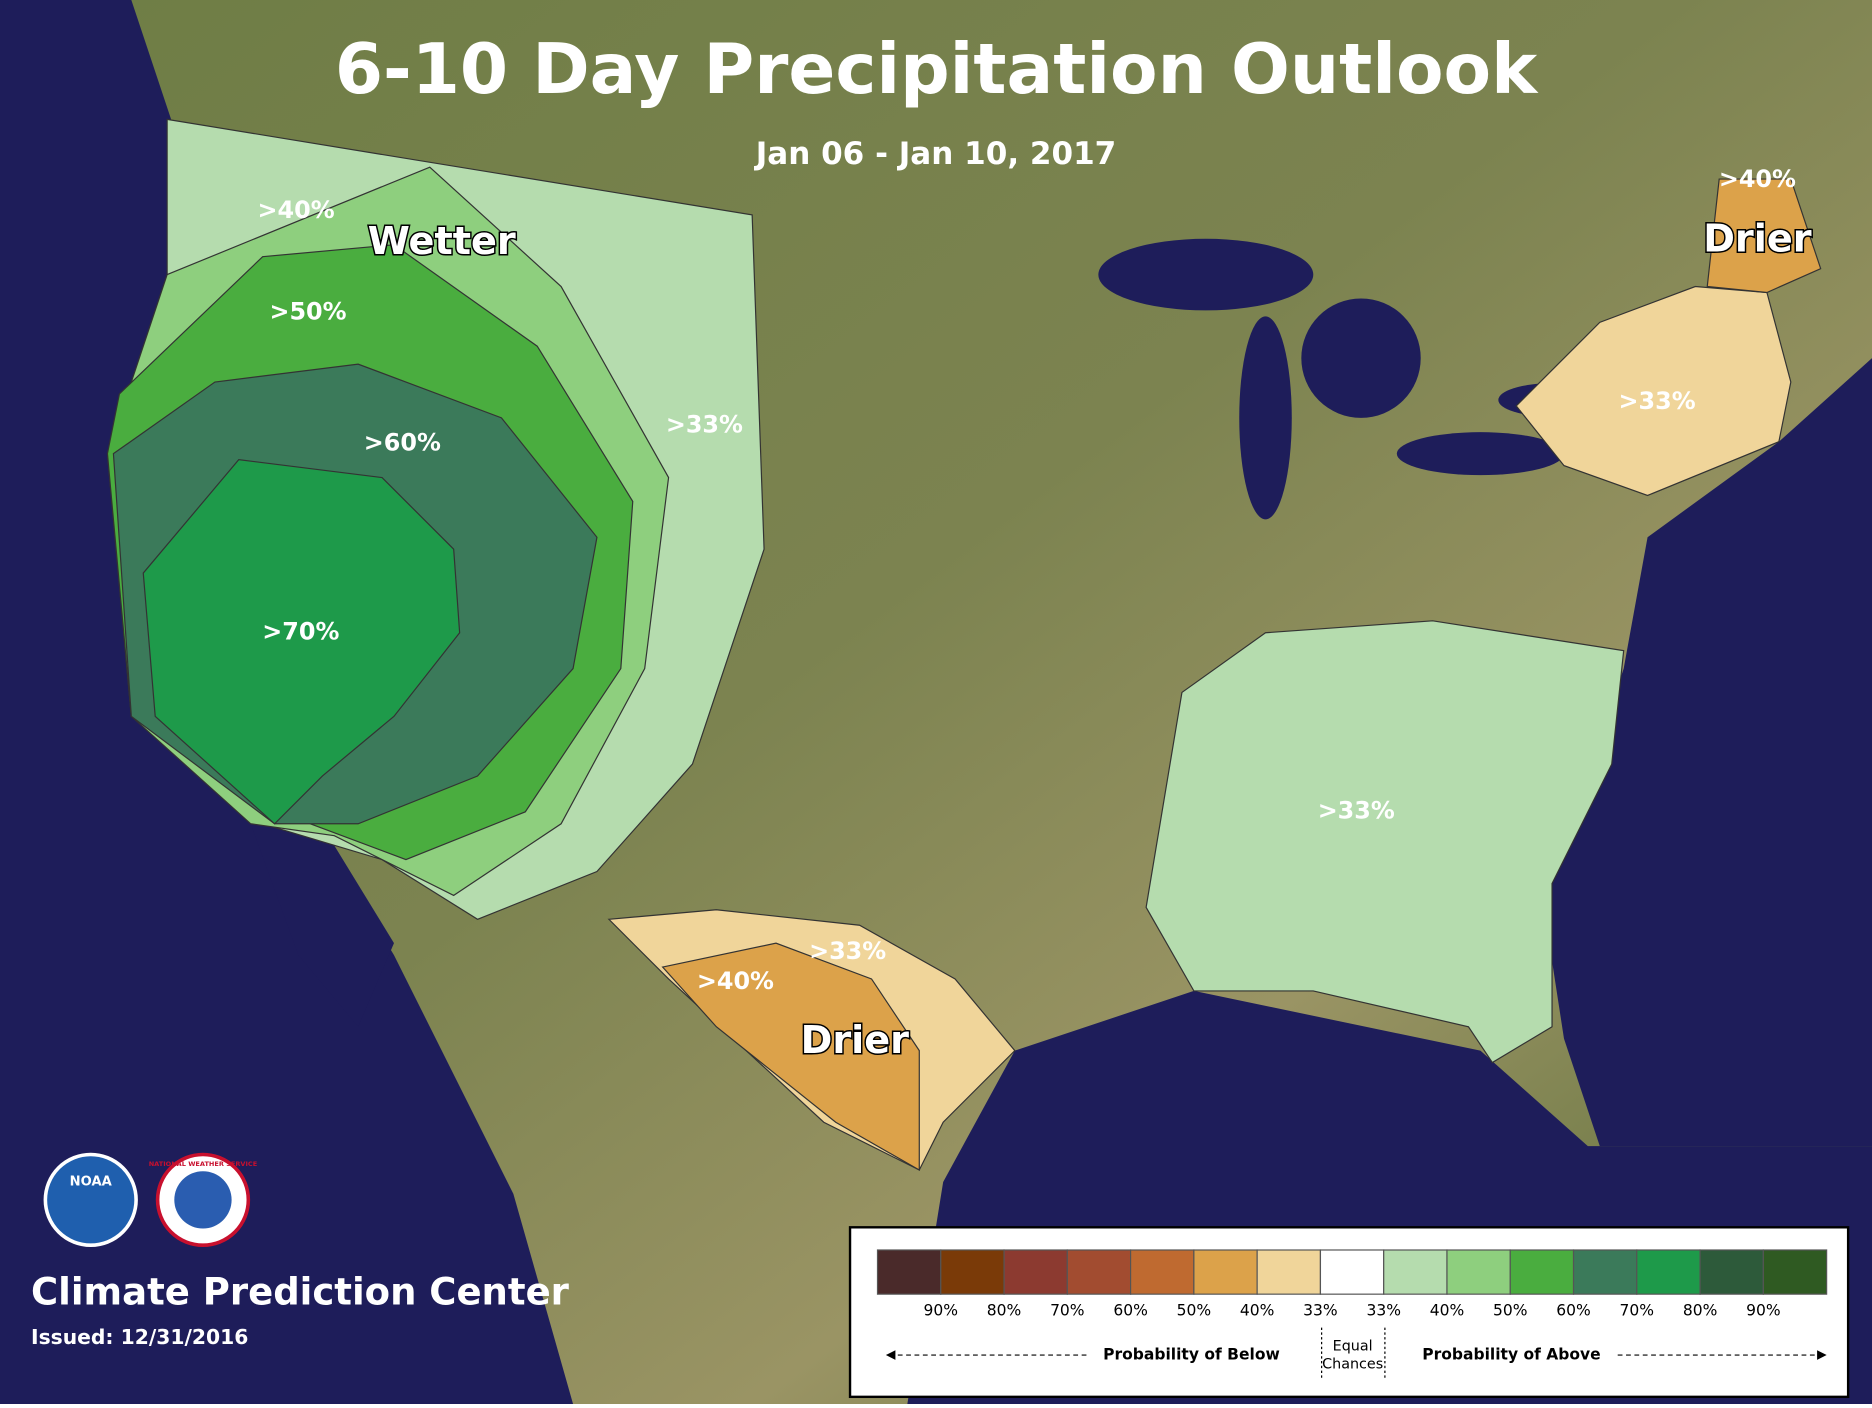 The width and height of the screenshot is (1872, 1408). Describe the element at coordinates (1353, 1347) in the screenshot. I see `equal-label: Equal` at that location.